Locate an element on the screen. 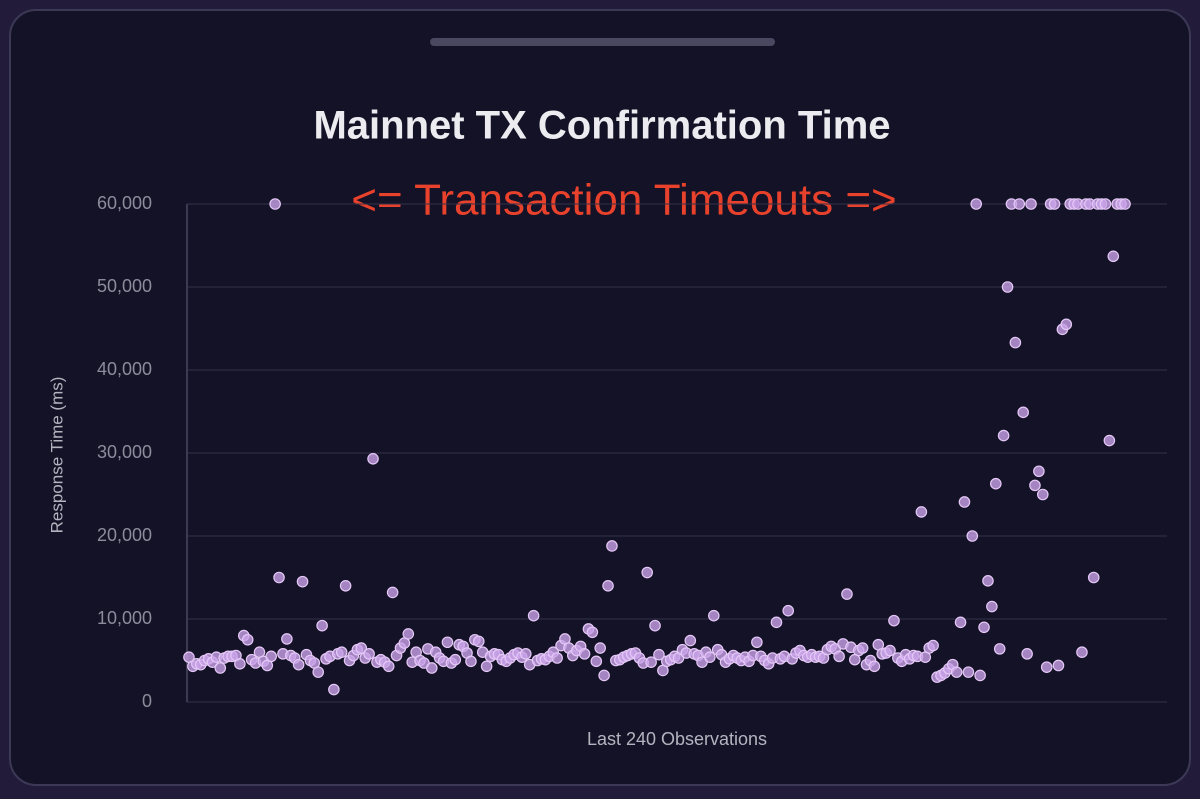 This screenshot has height=799, width=1200. y-tick-label: 40,000 is located at coordinates (124, 369).